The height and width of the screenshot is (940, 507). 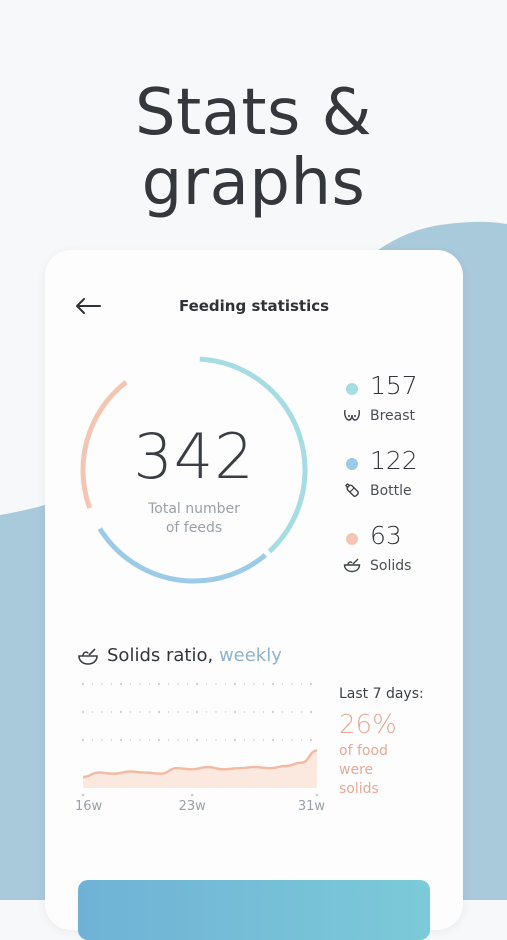 I want to click on x-tick-mark, so click(x=192, y=795).